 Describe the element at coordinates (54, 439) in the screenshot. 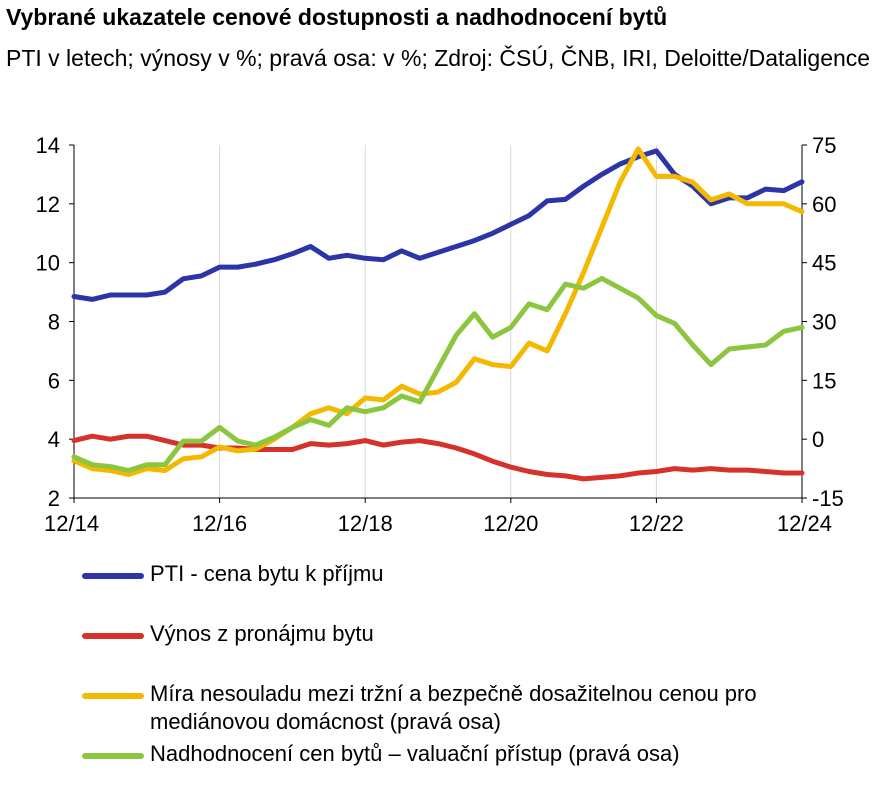

I see `left-tick-label: 4` at that location.